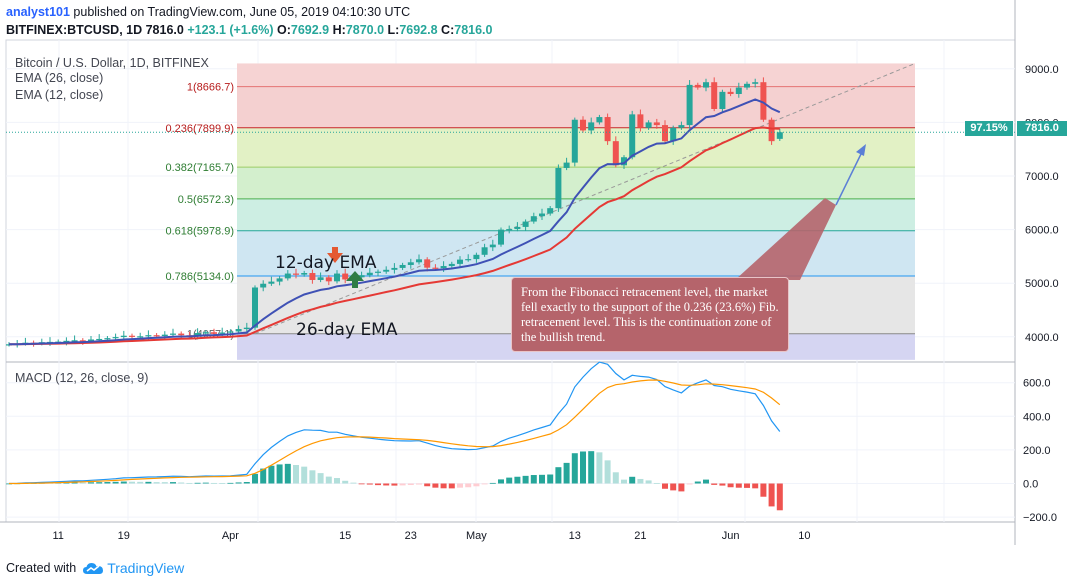 The image size is (1073, 585). I want to click on fib-level-label: 0.5(6572.3), so click(206, 200).